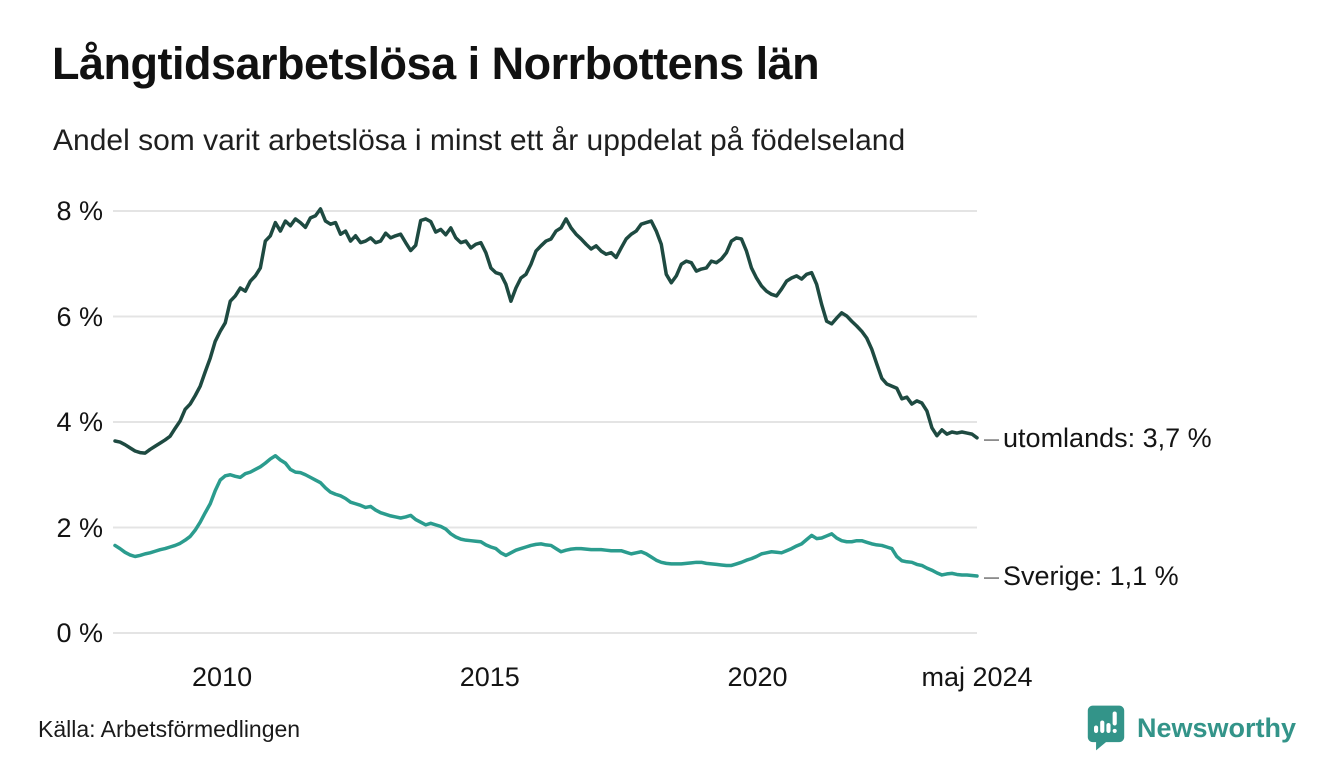 The width and height of the screenshot is (1340, 780). Describe the element at coordinates (546, 516) in the screenshot. I see `series-line-Sverige` at that location.